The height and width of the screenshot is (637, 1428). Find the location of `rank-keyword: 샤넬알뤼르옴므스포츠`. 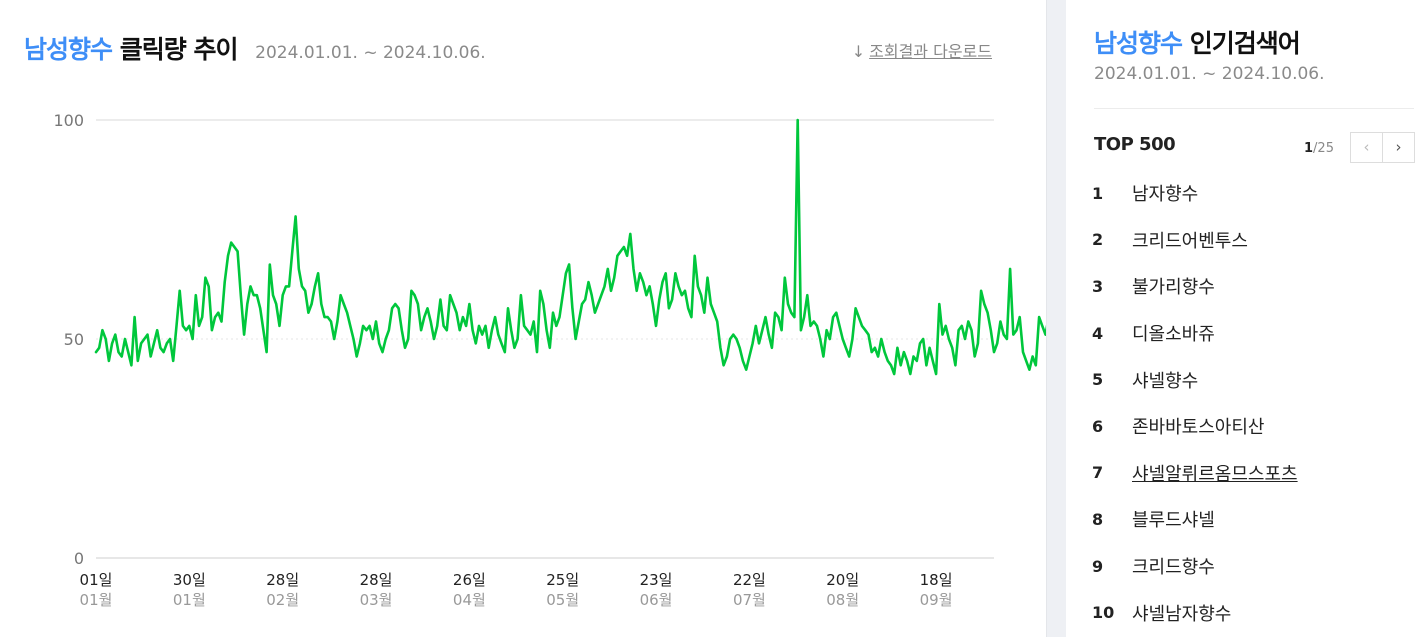

rank-keyword: 샤넬알뤼르옴므스포츠 is located at coordinates (1215, 474).